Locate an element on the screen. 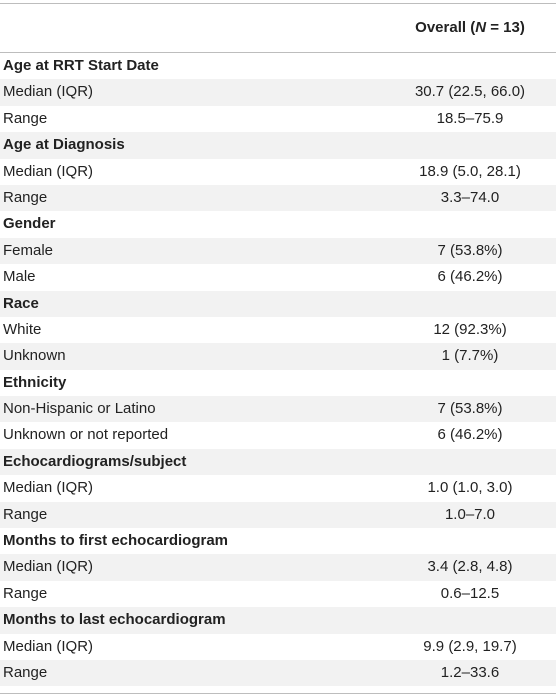 The image size is (556, 698). table-row: Range 18.5–75.9 is located at coordinates (278, 119).